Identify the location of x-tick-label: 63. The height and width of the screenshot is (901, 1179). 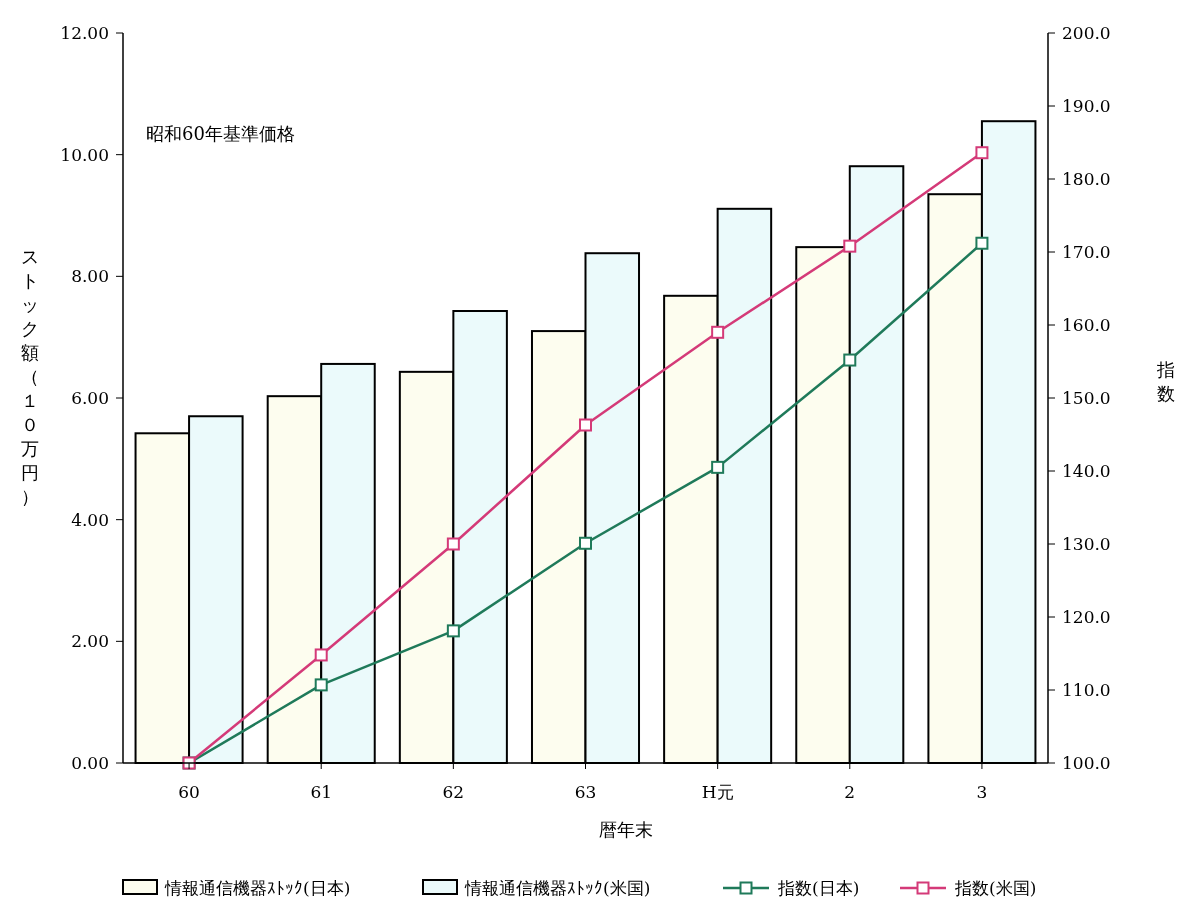
(585, 792).